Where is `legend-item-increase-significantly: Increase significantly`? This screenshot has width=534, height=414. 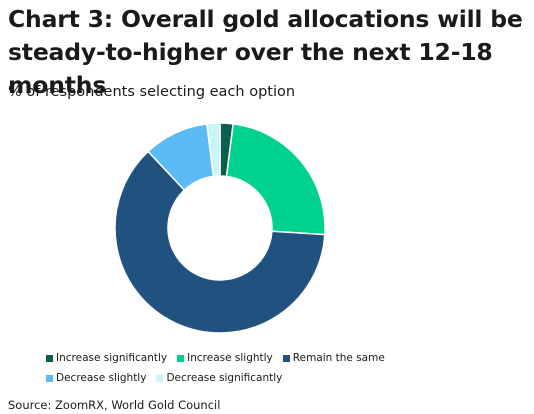 legend-item-increase-significantly: Increase significantly is located at coordinates (106, 358).